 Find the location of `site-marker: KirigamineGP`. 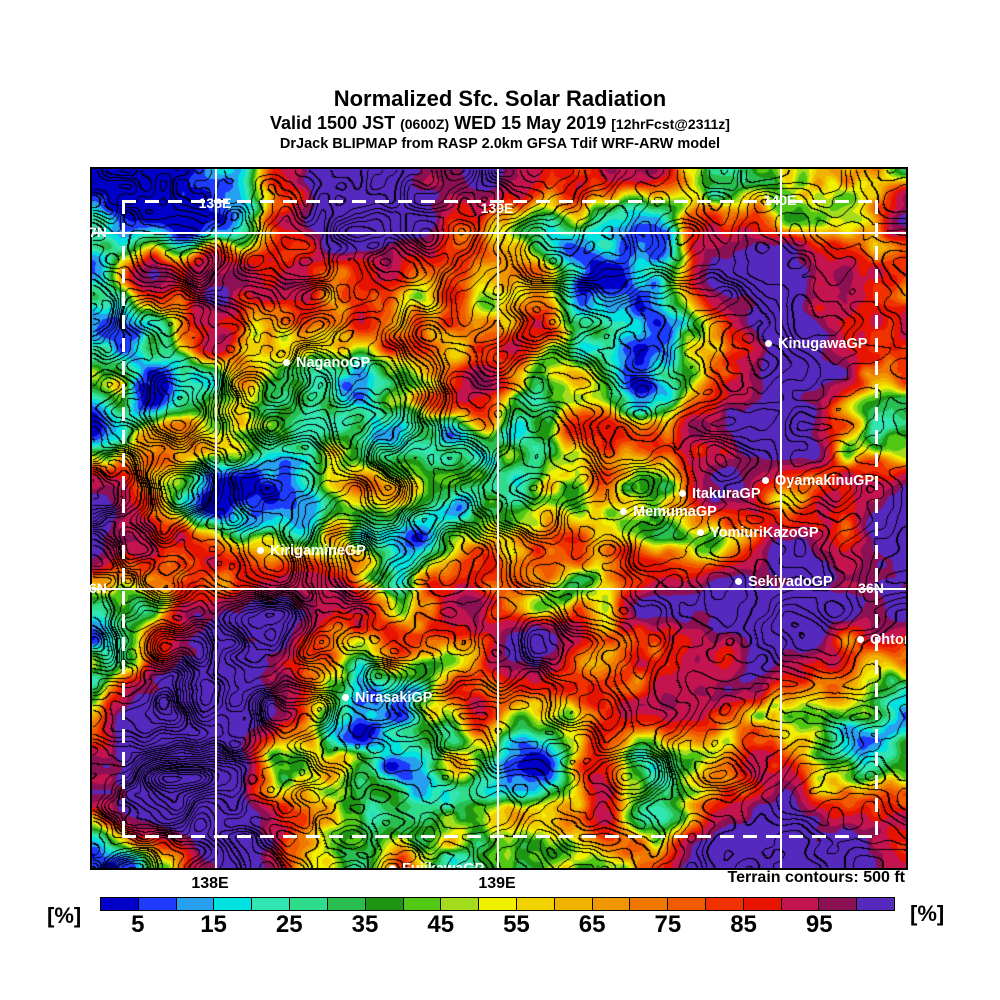

site-marker: KirigamineGP is located at coordinates (311, 551).